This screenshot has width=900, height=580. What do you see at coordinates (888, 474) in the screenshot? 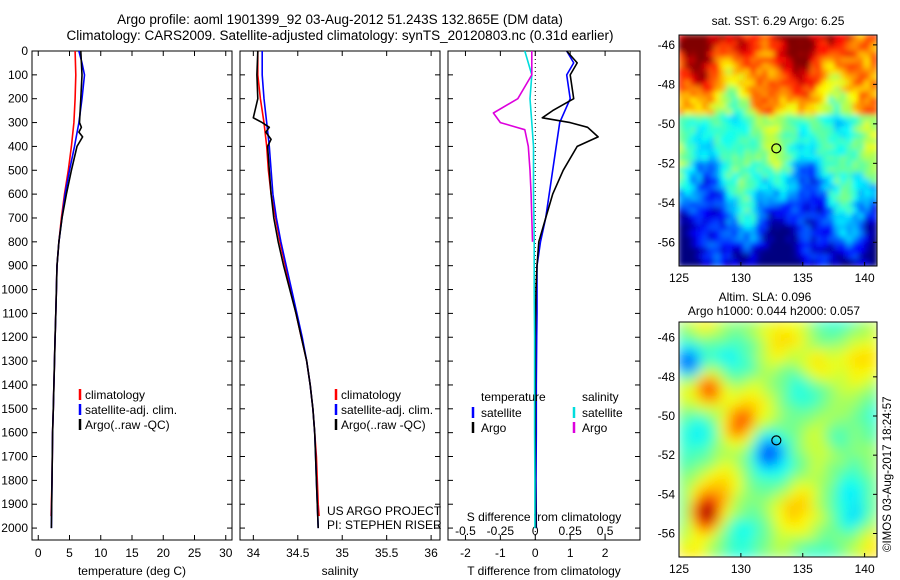
I see `imos-credit: ©IMOS 03-Aug-2017 18:24:57` at bounding box center [888, 474].